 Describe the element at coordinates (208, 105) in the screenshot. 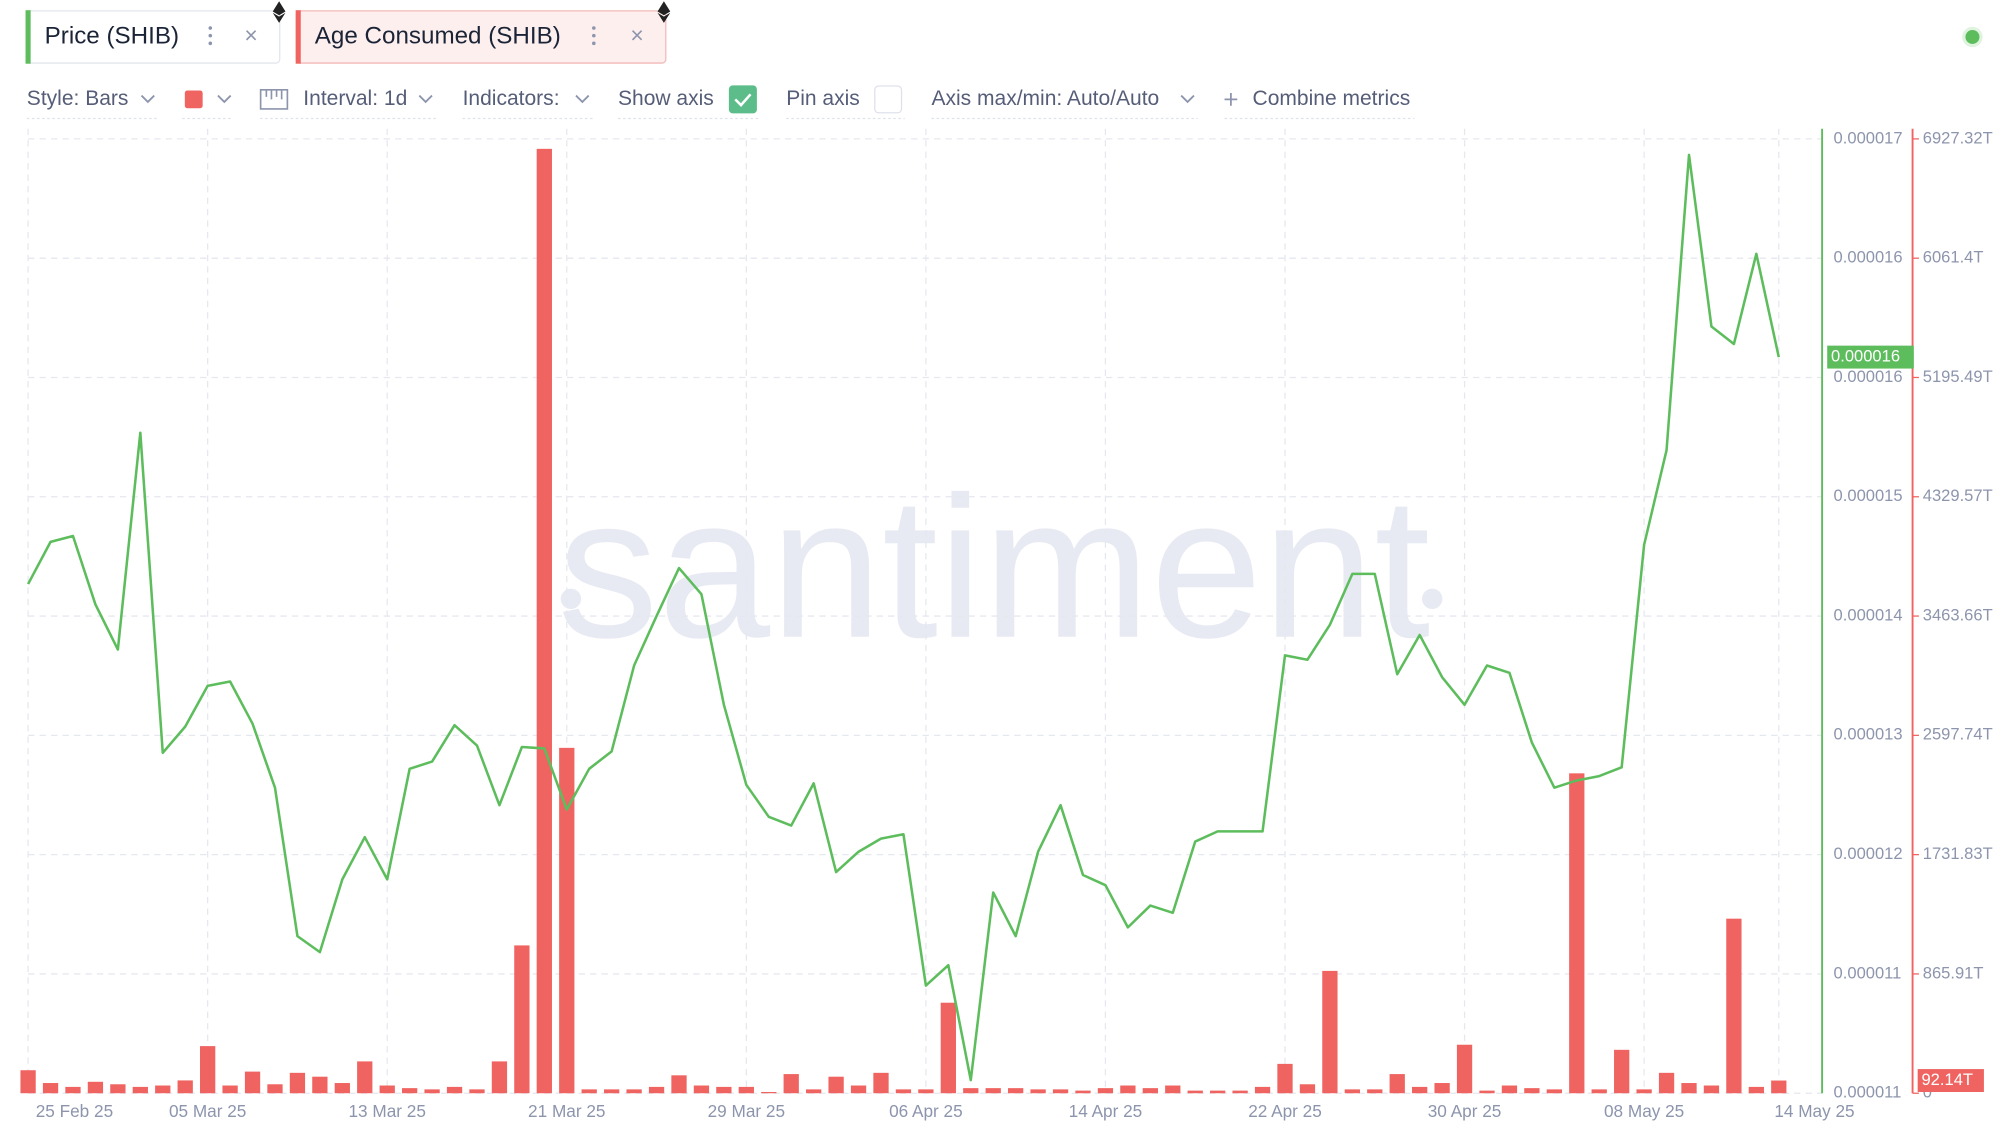

I see `color-select` at that location.